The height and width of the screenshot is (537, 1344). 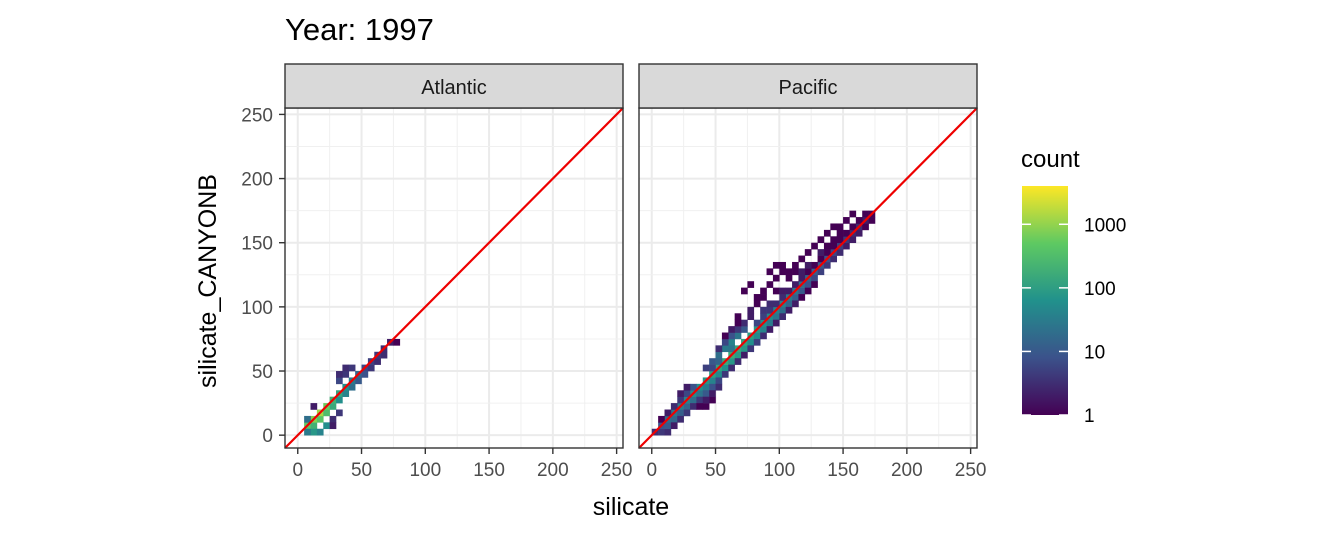 I want to click on y-tick-label: 50, so click(x=262, y=372).